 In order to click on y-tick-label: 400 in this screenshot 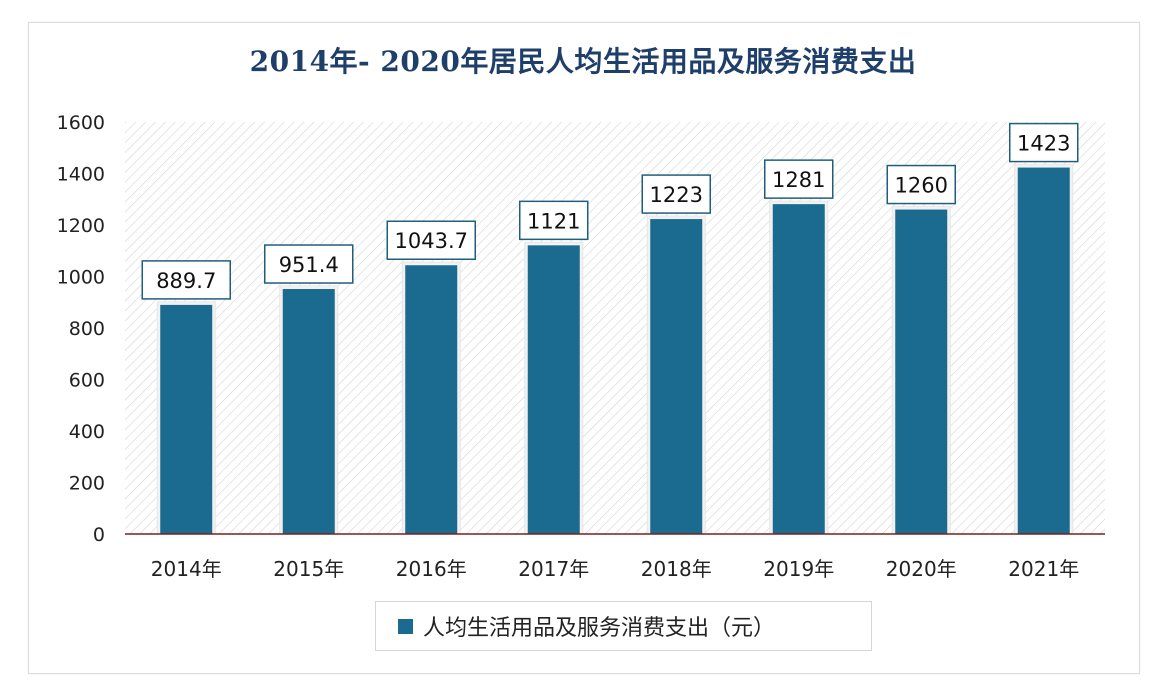, I will do `click(87, 432)`.